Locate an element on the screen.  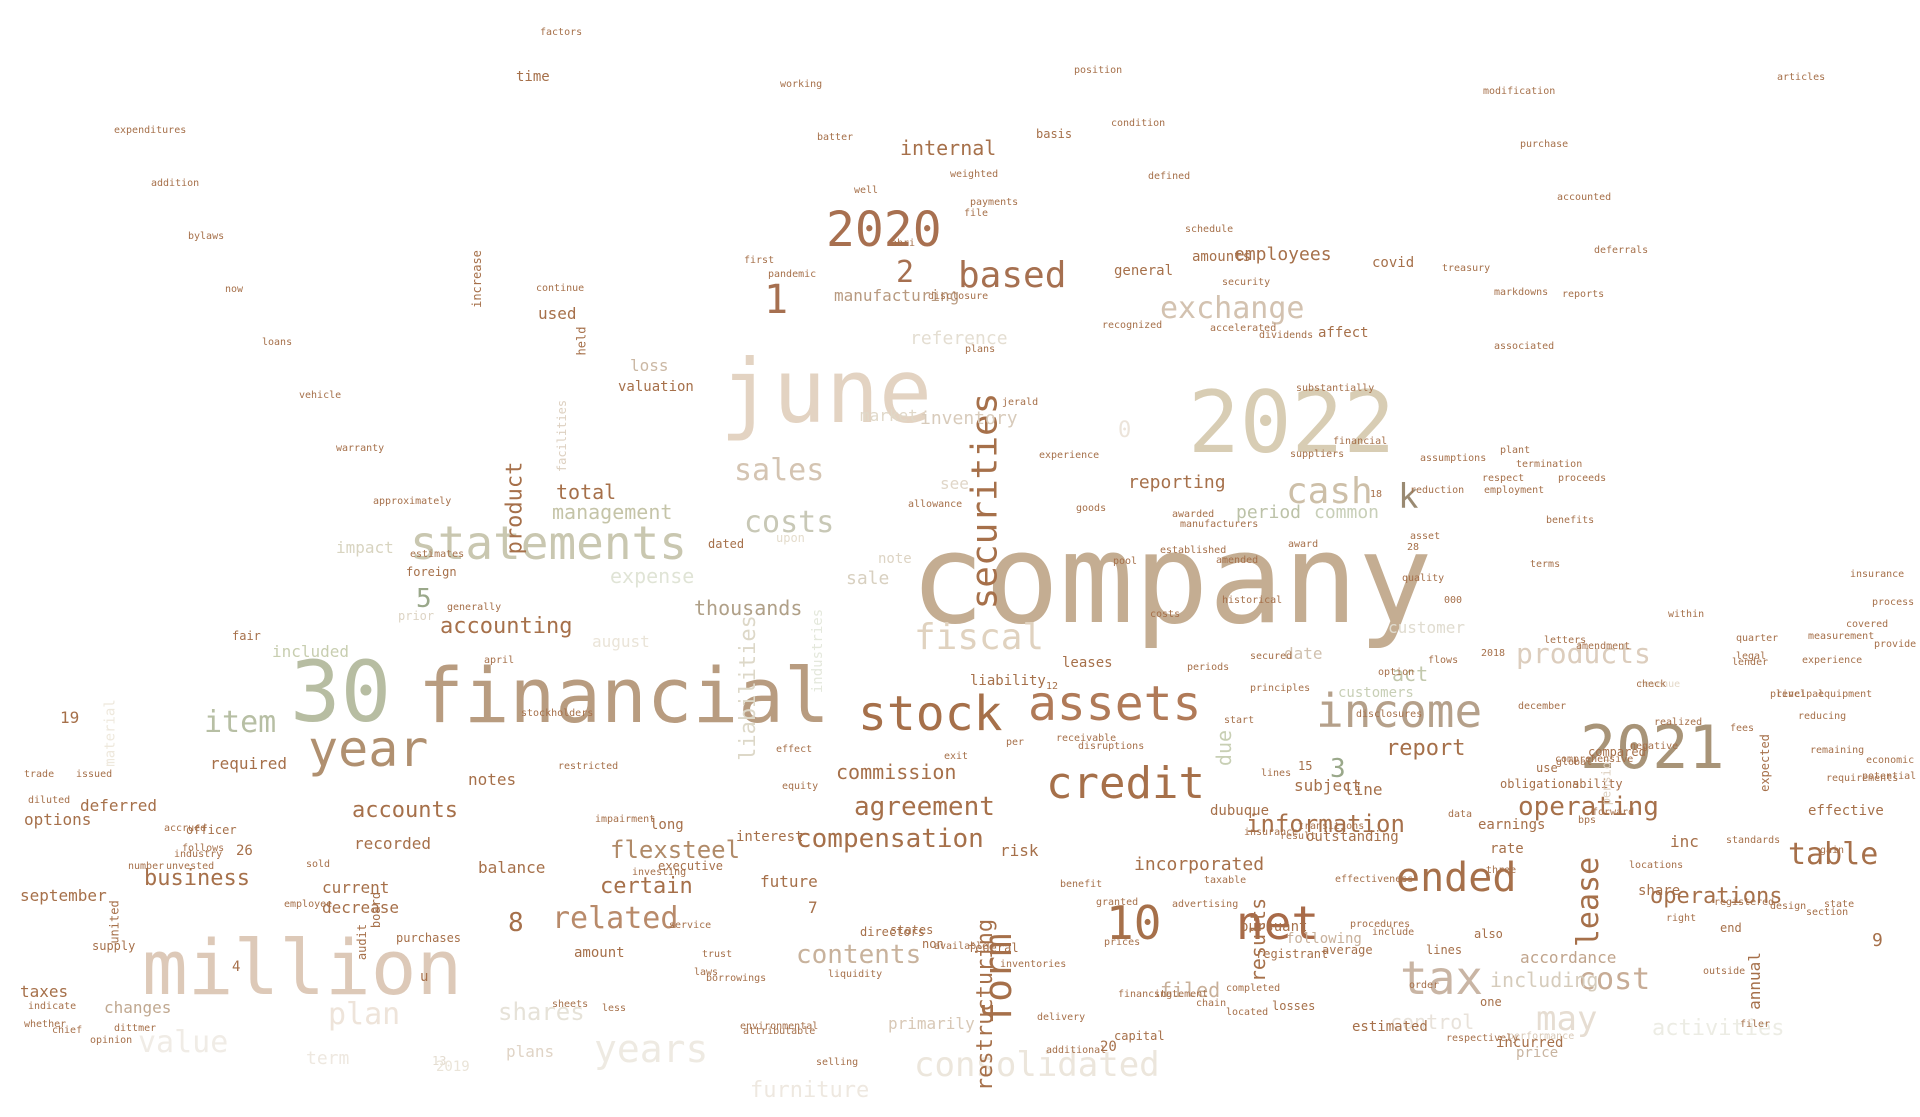
word-procedures: procedures is located at coordinates (1380, 924).